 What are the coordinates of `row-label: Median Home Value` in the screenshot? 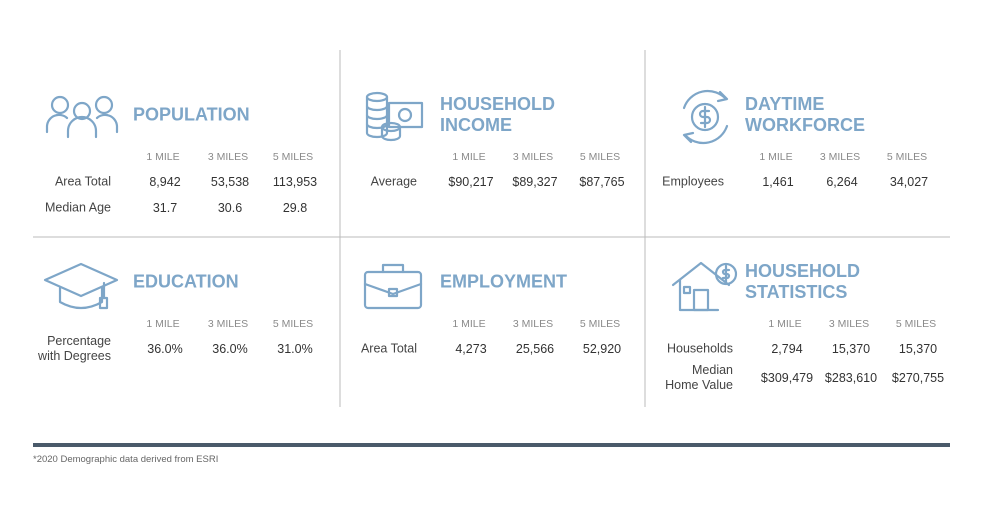 It's located at (699, 377).